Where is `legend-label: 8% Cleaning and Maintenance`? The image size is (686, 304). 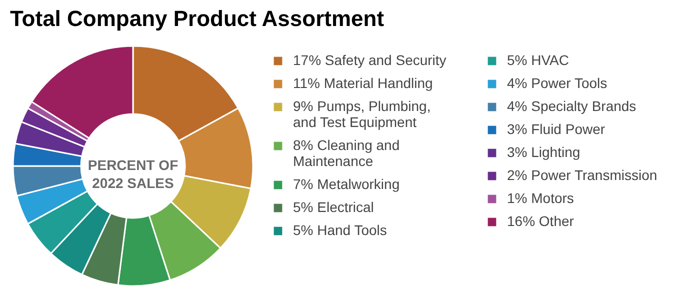 legend-label: 8% Cleaning and Maintenance is located at coordinates (346, 153).